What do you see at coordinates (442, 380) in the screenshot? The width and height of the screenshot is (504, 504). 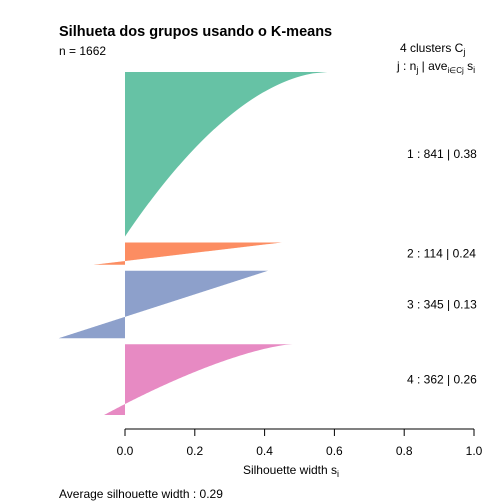 I see `cluster-label-4: 4 : 362 | 0.26` at bounding box center [442, 380].